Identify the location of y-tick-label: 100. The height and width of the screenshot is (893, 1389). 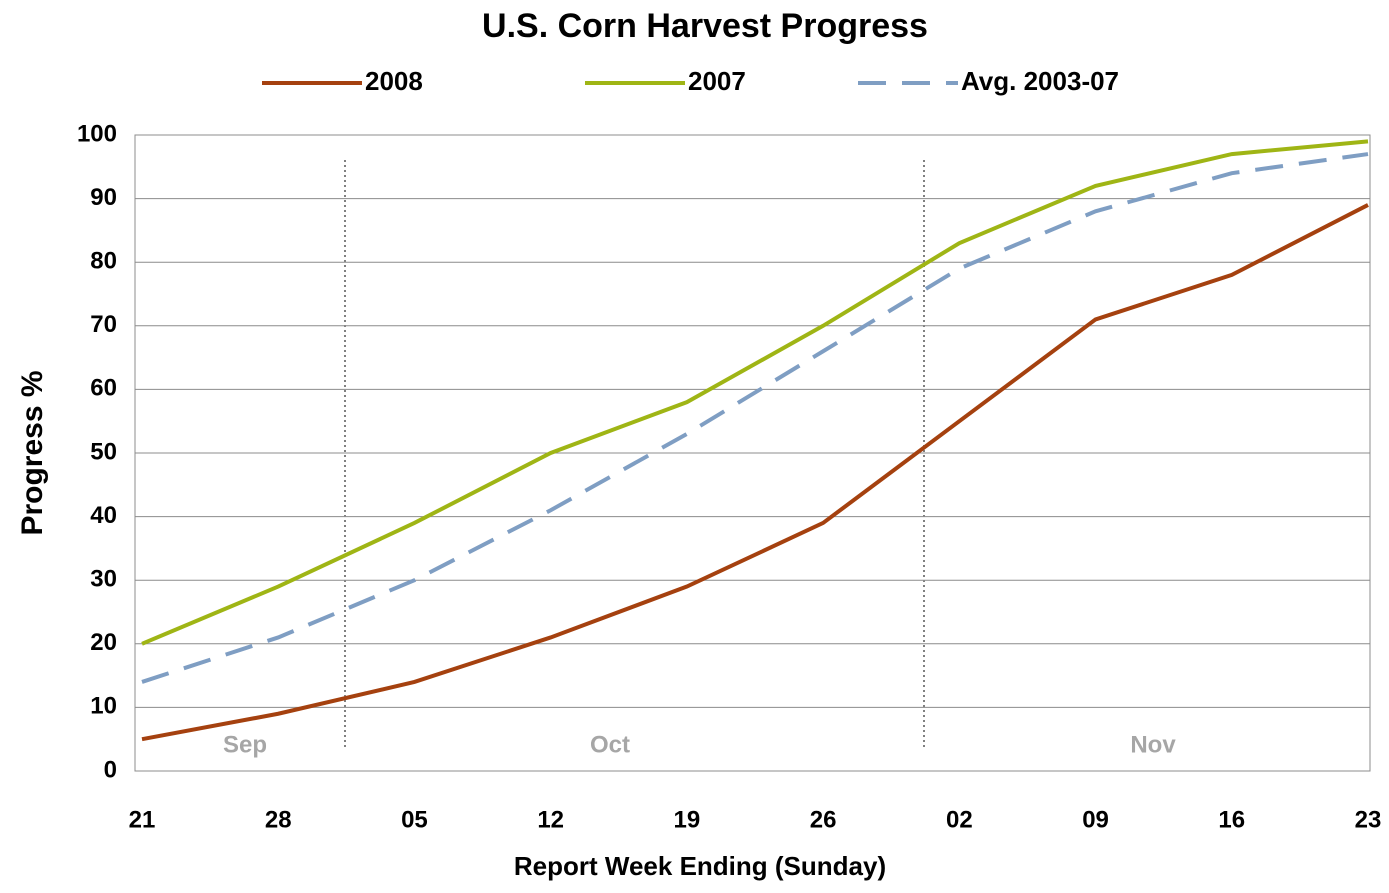
(97, 133).